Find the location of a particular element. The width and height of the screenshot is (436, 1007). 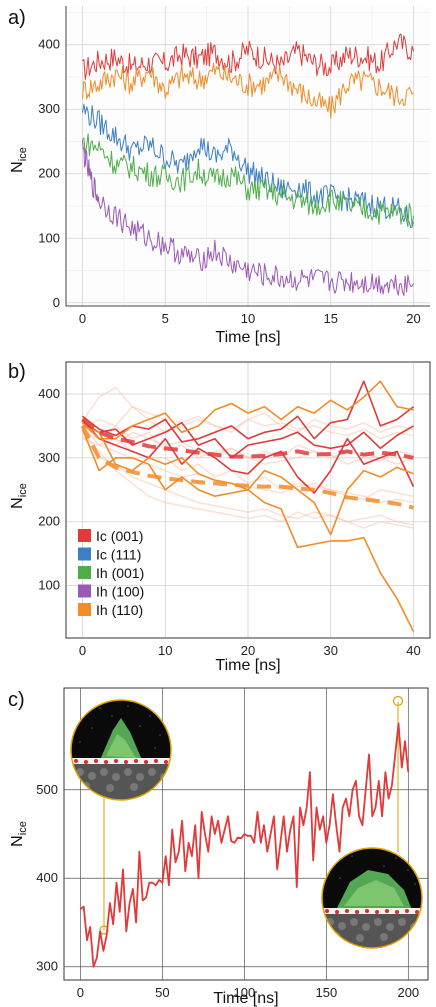

panel-a-xlabel: Time [ns] is located at coordinates (247, 337).